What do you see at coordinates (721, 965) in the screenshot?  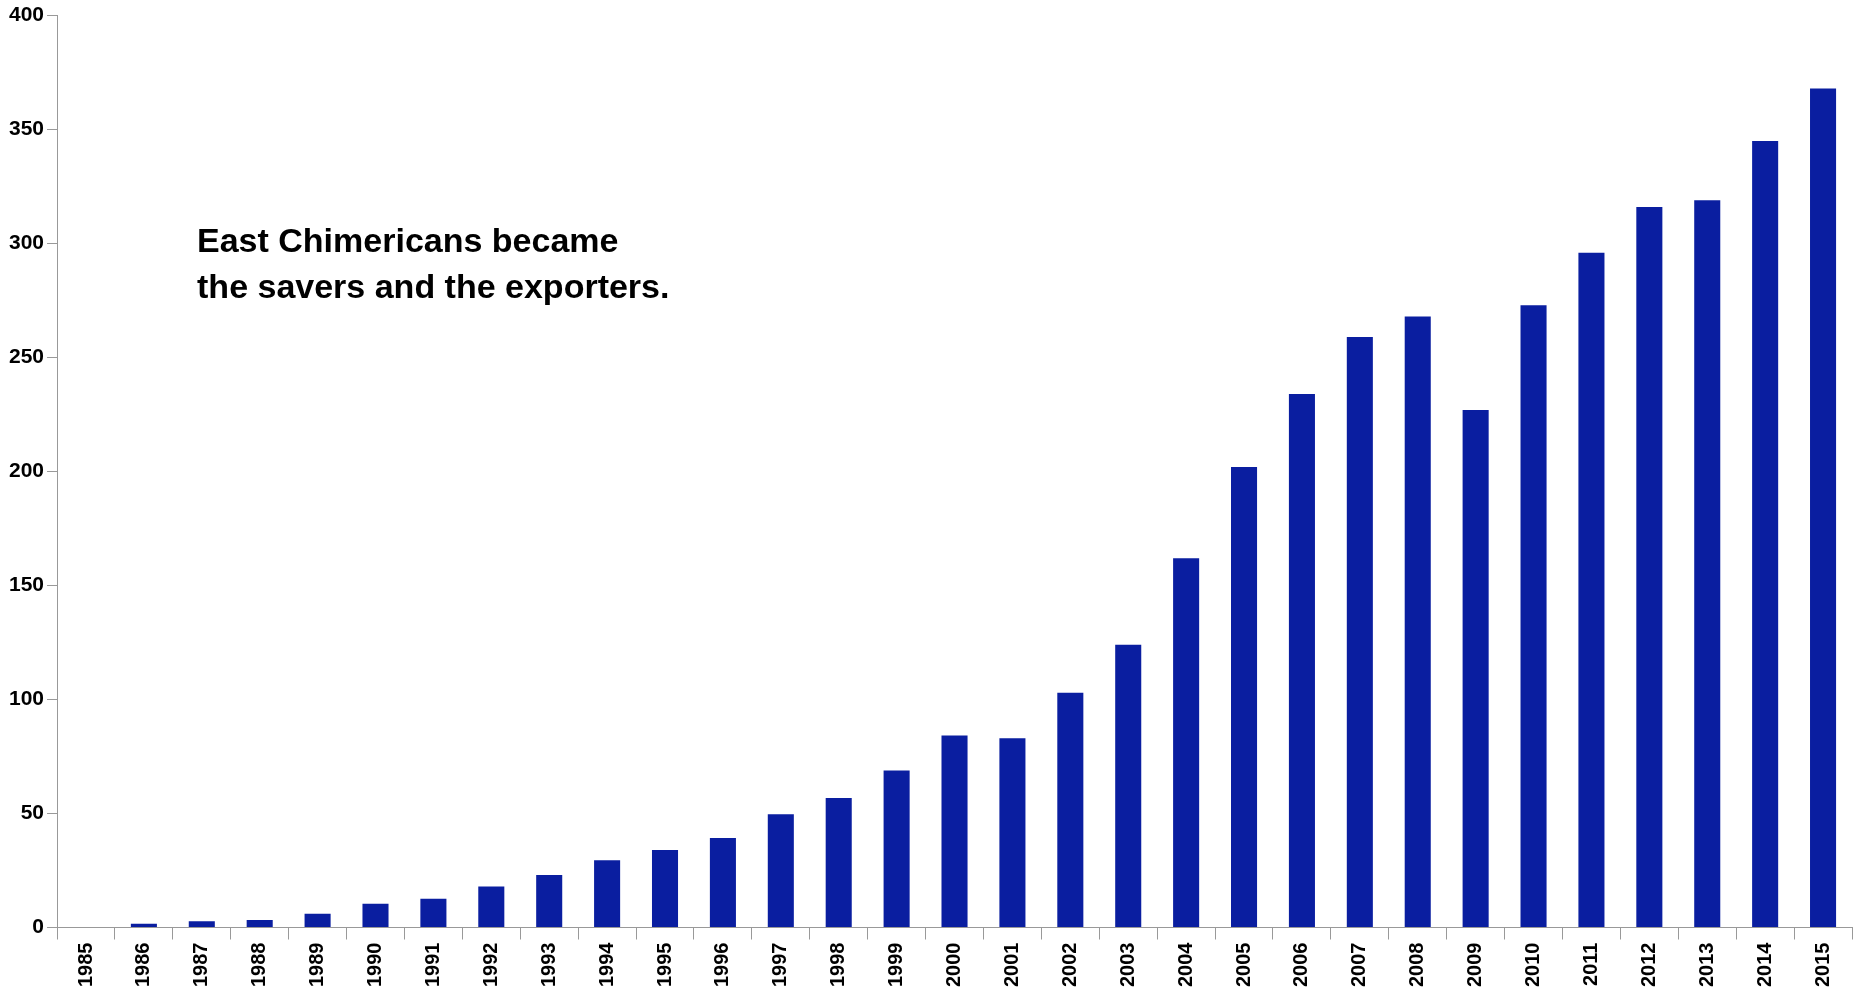 I see `x-tick-label: 1996` at bounding box center [721, 965].